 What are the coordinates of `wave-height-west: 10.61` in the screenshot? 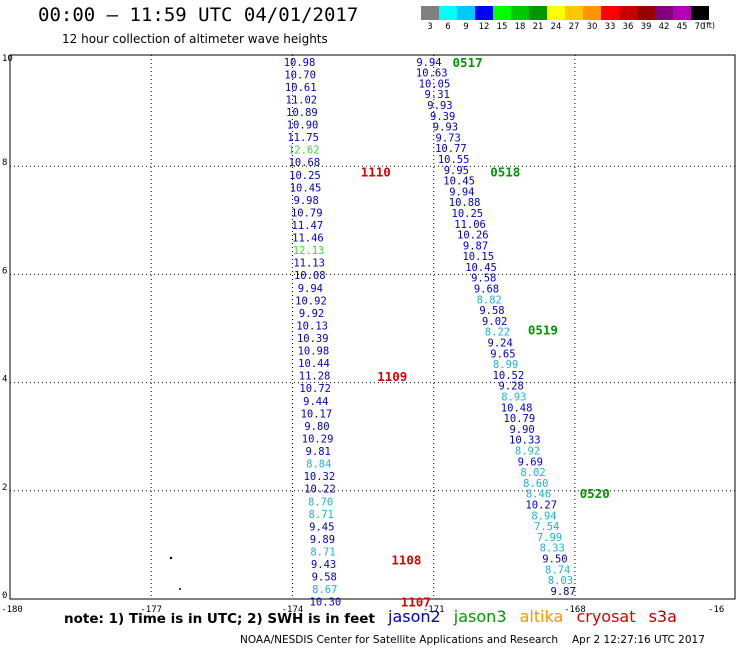 It's located at (301, 88).